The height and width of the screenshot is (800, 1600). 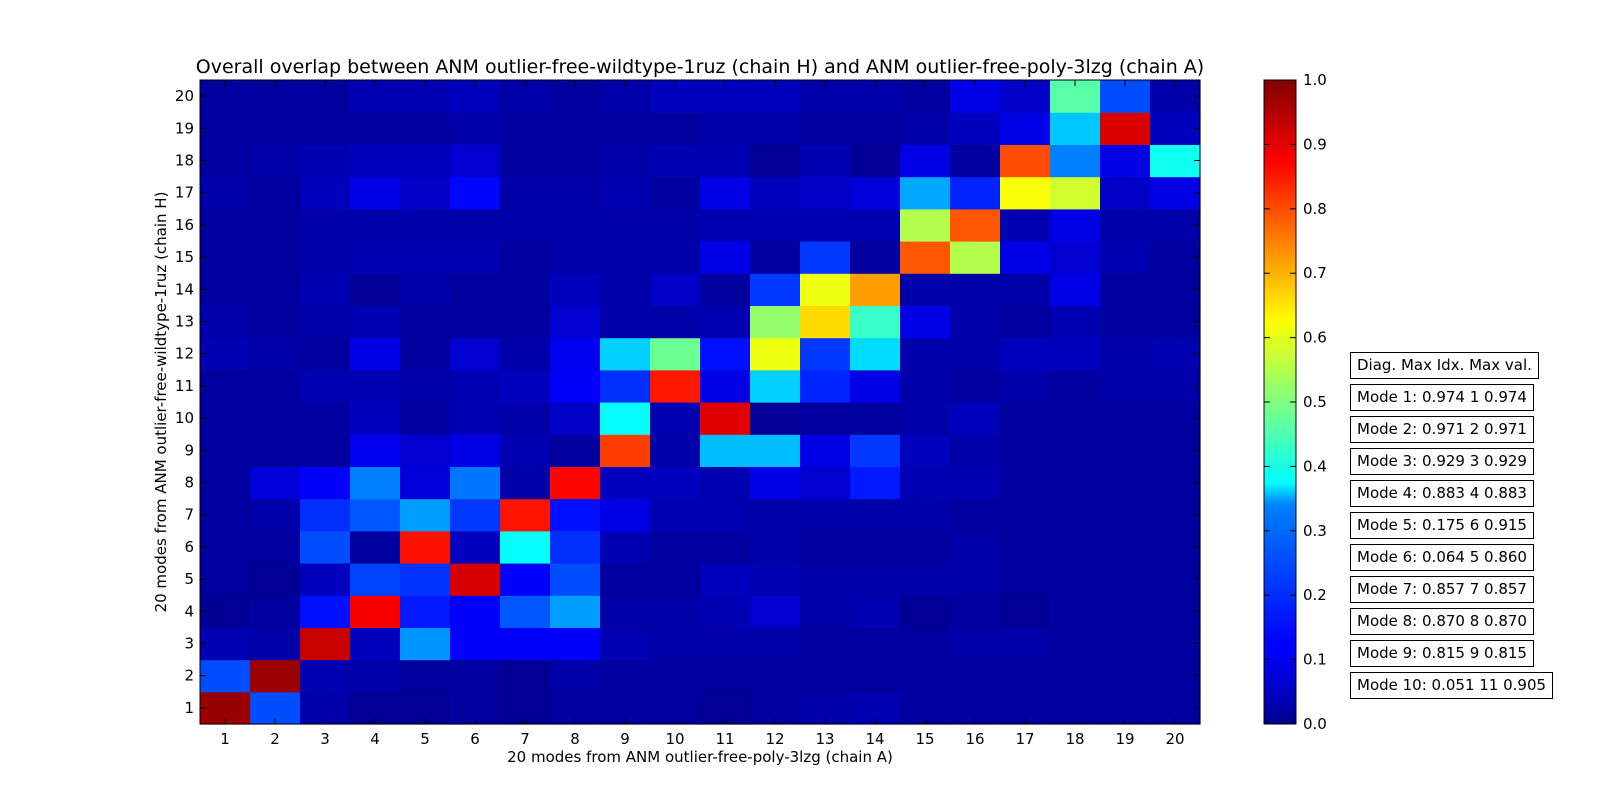 What do you see at coordinates (184, 161) in the screenshot?
I see `y-tick-label: 18` at bounding box center [184, 161].